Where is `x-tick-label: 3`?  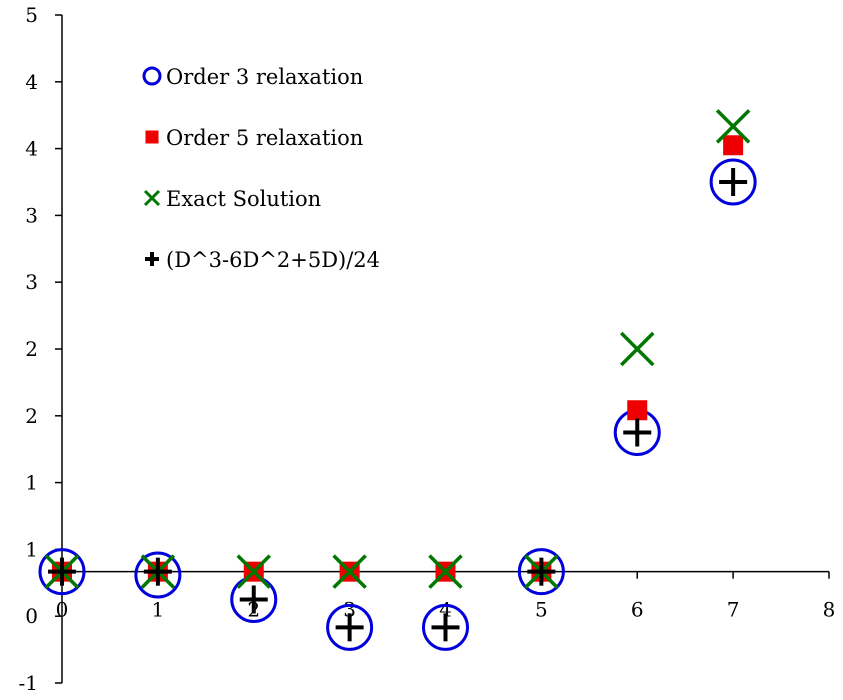
x-tick-label: 3 is located at coordinates (349, 610).